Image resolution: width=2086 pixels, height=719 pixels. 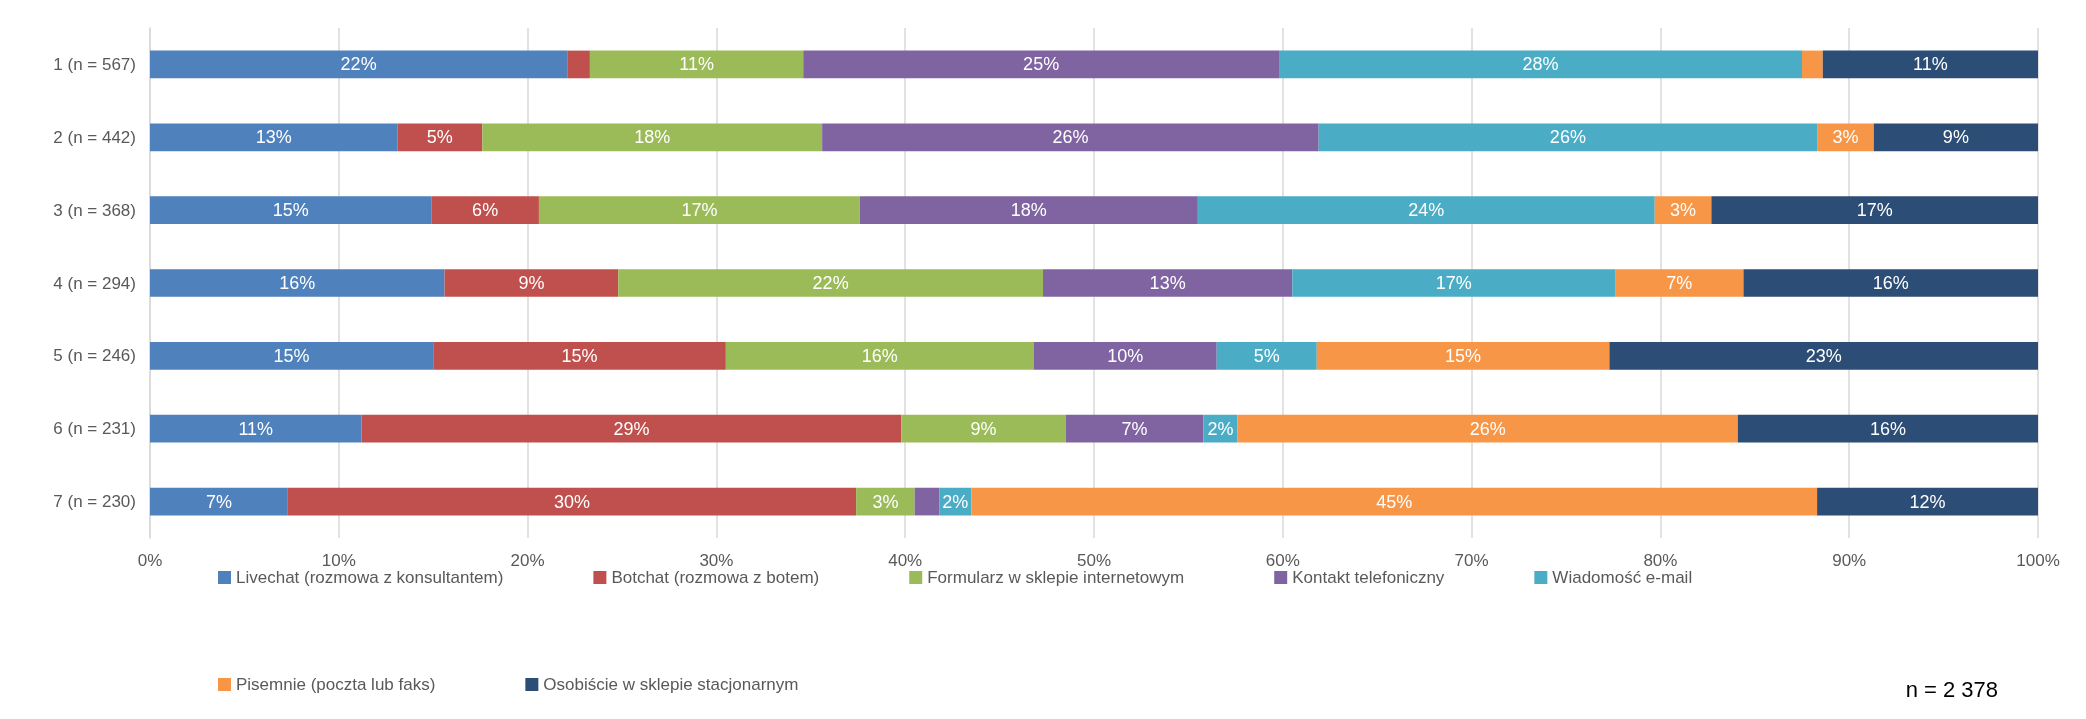 I want to click on x-tick-label: 80%, so click(x=1660, y=560).